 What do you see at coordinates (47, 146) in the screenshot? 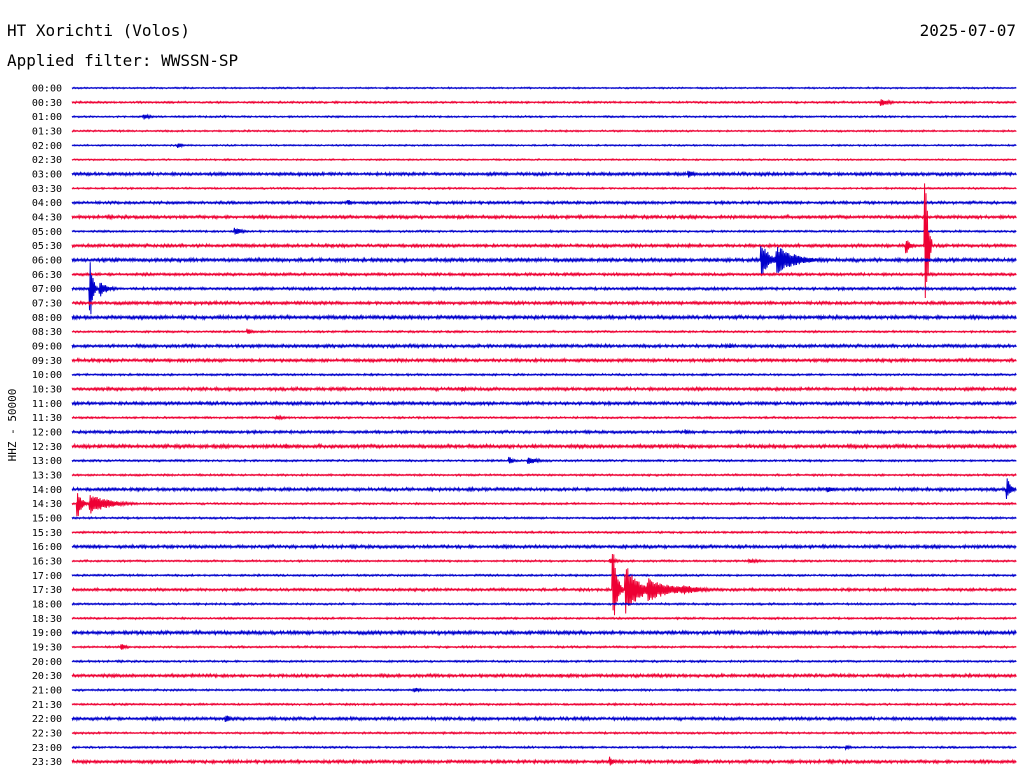
I see `row-label: 02:00` at bounding box center [47, 146].